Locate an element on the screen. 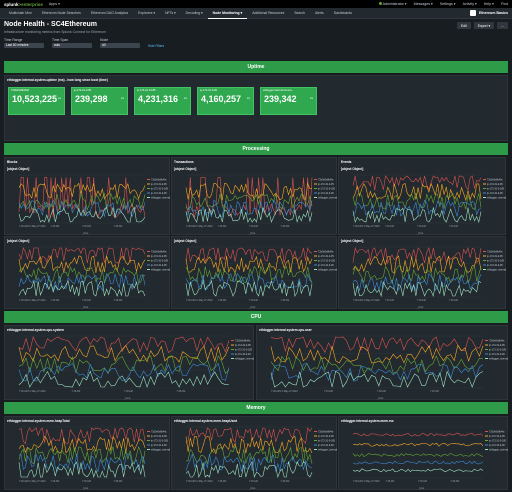 This screenshot has width=512, height=492. time-range-dropdown: Last 60 minutes is located at coordinates (24, 45).